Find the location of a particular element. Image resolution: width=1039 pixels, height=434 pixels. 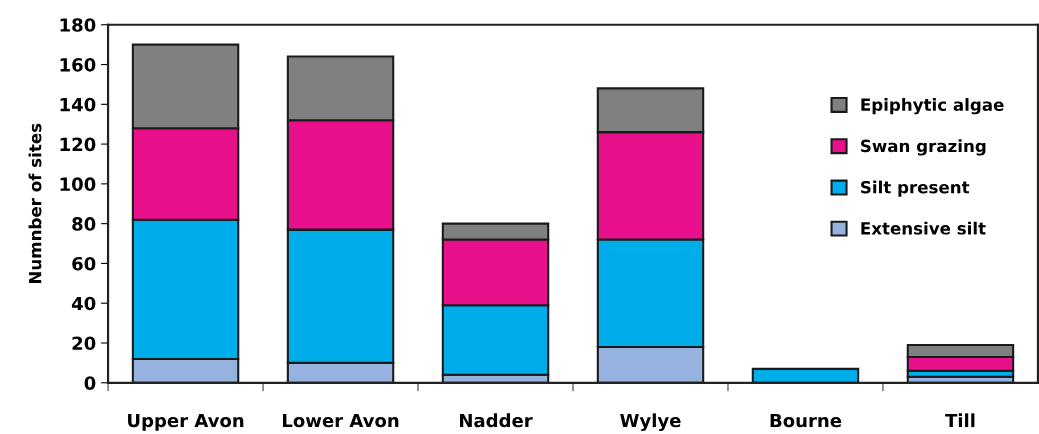

y-tick-label: 20 is located at coordinates (84, 343).